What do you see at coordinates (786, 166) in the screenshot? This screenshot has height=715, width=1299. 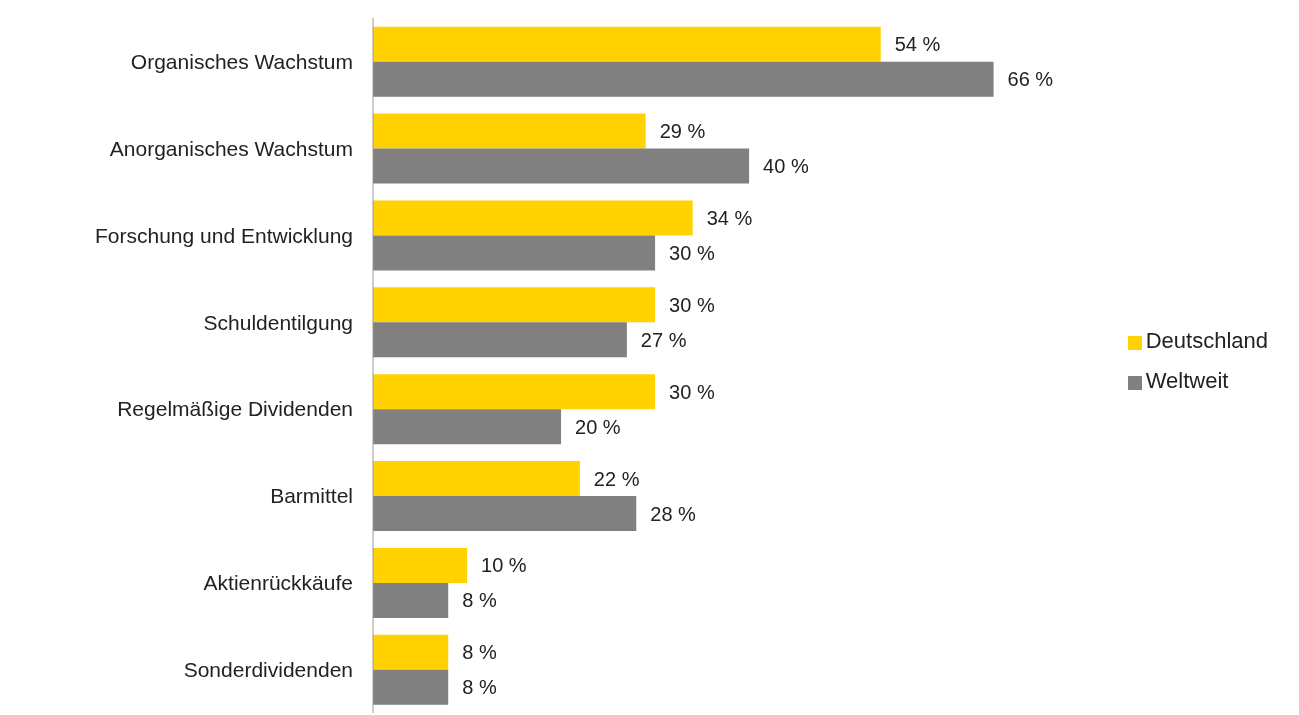 I see `data-label: 40 %` at bounding box center [786, 166].